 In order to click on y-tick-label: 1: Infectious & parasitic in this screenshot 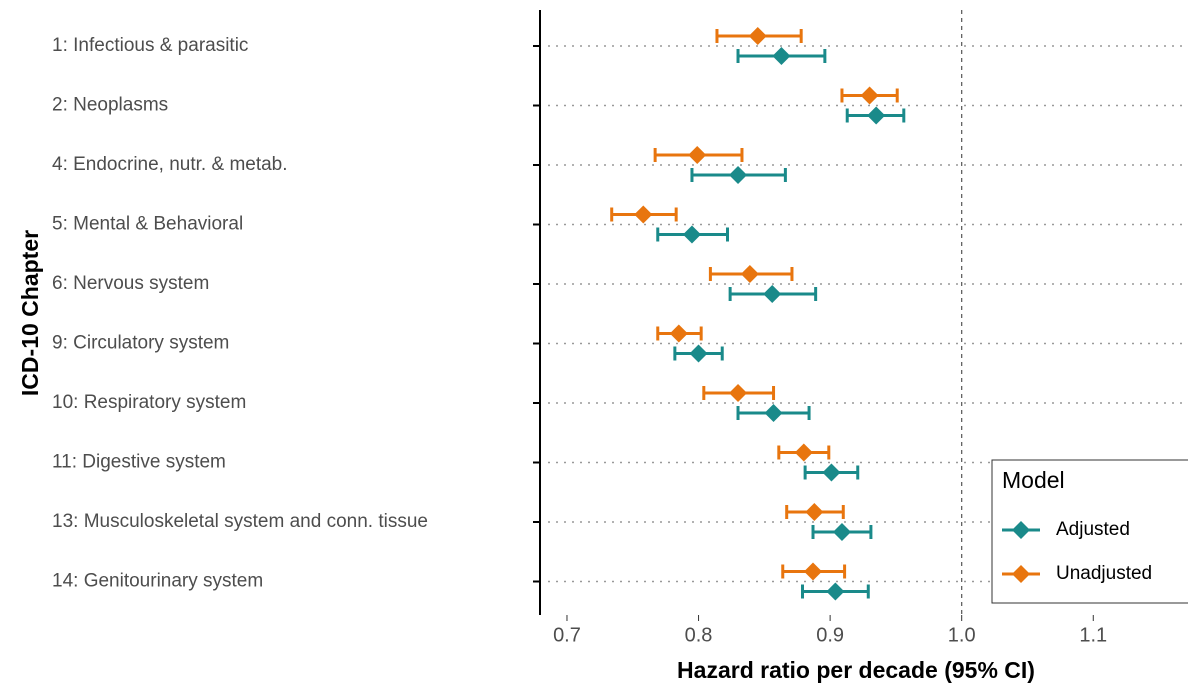, I will do `click(150, 45)`.